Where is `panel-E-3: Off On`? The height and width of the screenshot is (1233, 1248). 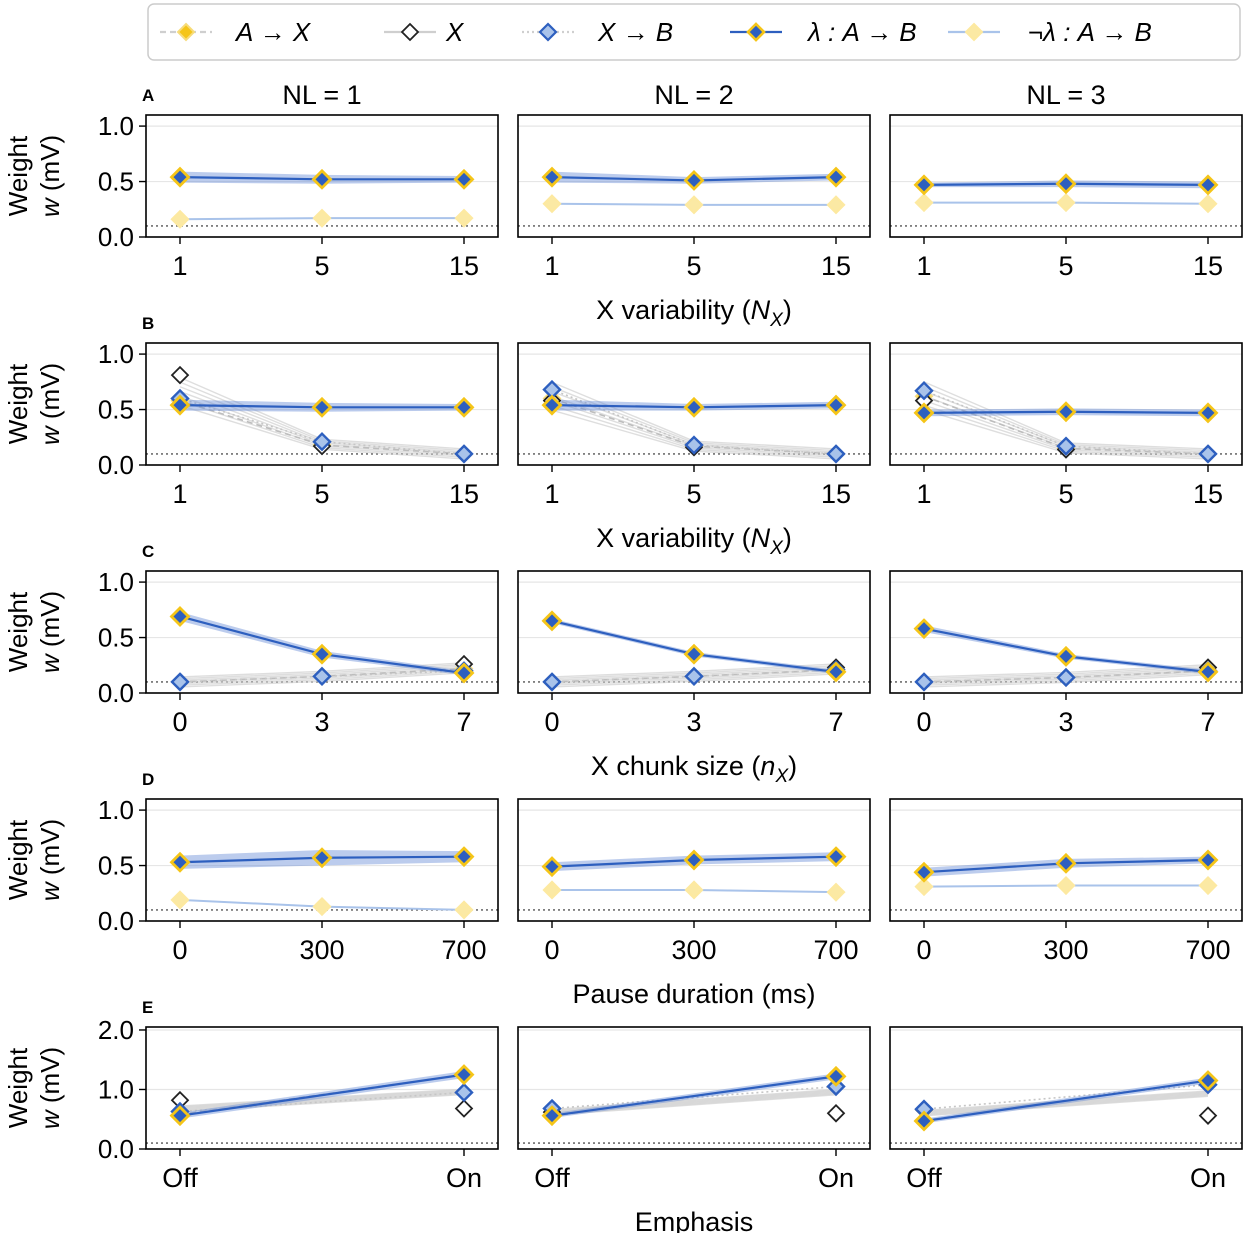
panel-E-3: Off On is located at coordinates (1066, 1109).